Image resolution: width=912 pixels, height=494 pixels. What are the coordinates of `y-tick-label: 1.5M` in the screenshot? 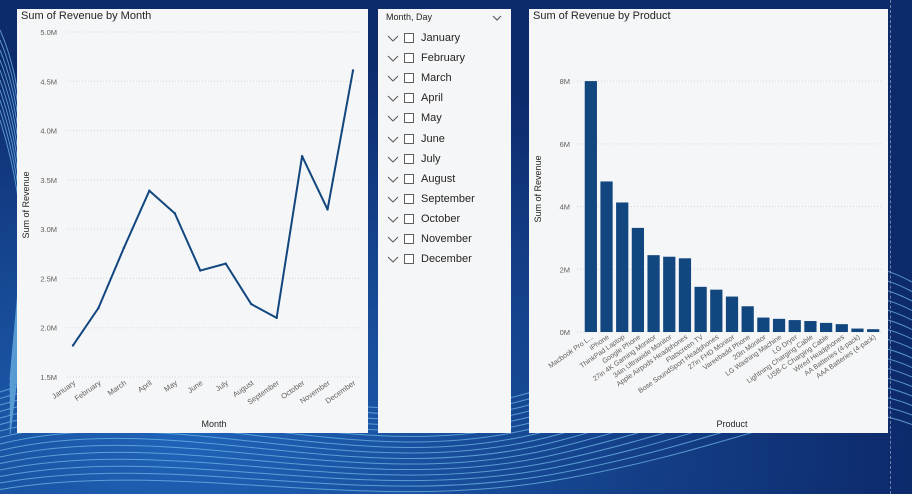 It's located at (48, 377).